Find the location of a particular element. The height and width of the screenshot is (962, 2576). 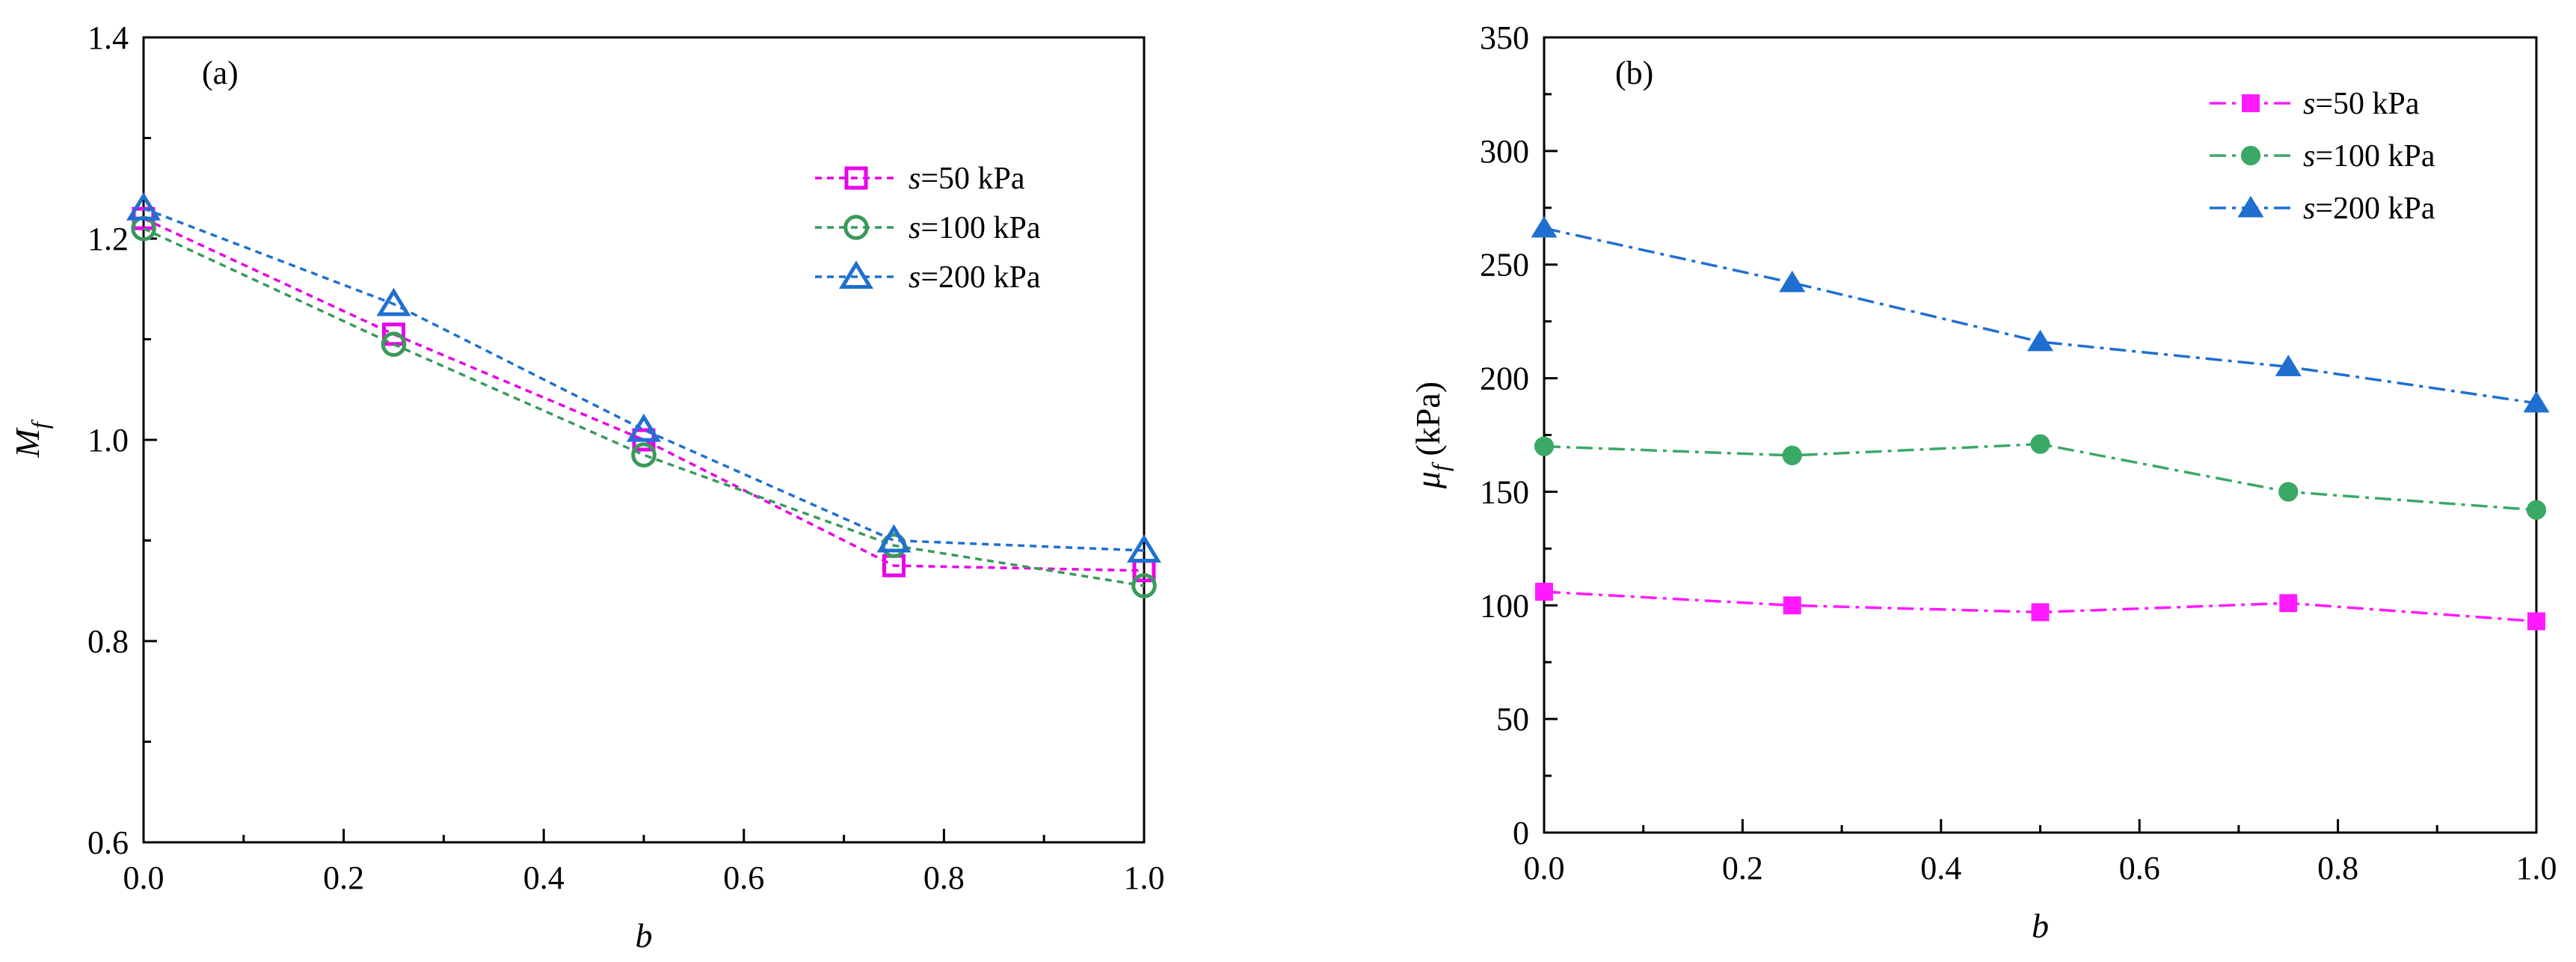

panel-label: (b) is located at coordinates (1634, 73).